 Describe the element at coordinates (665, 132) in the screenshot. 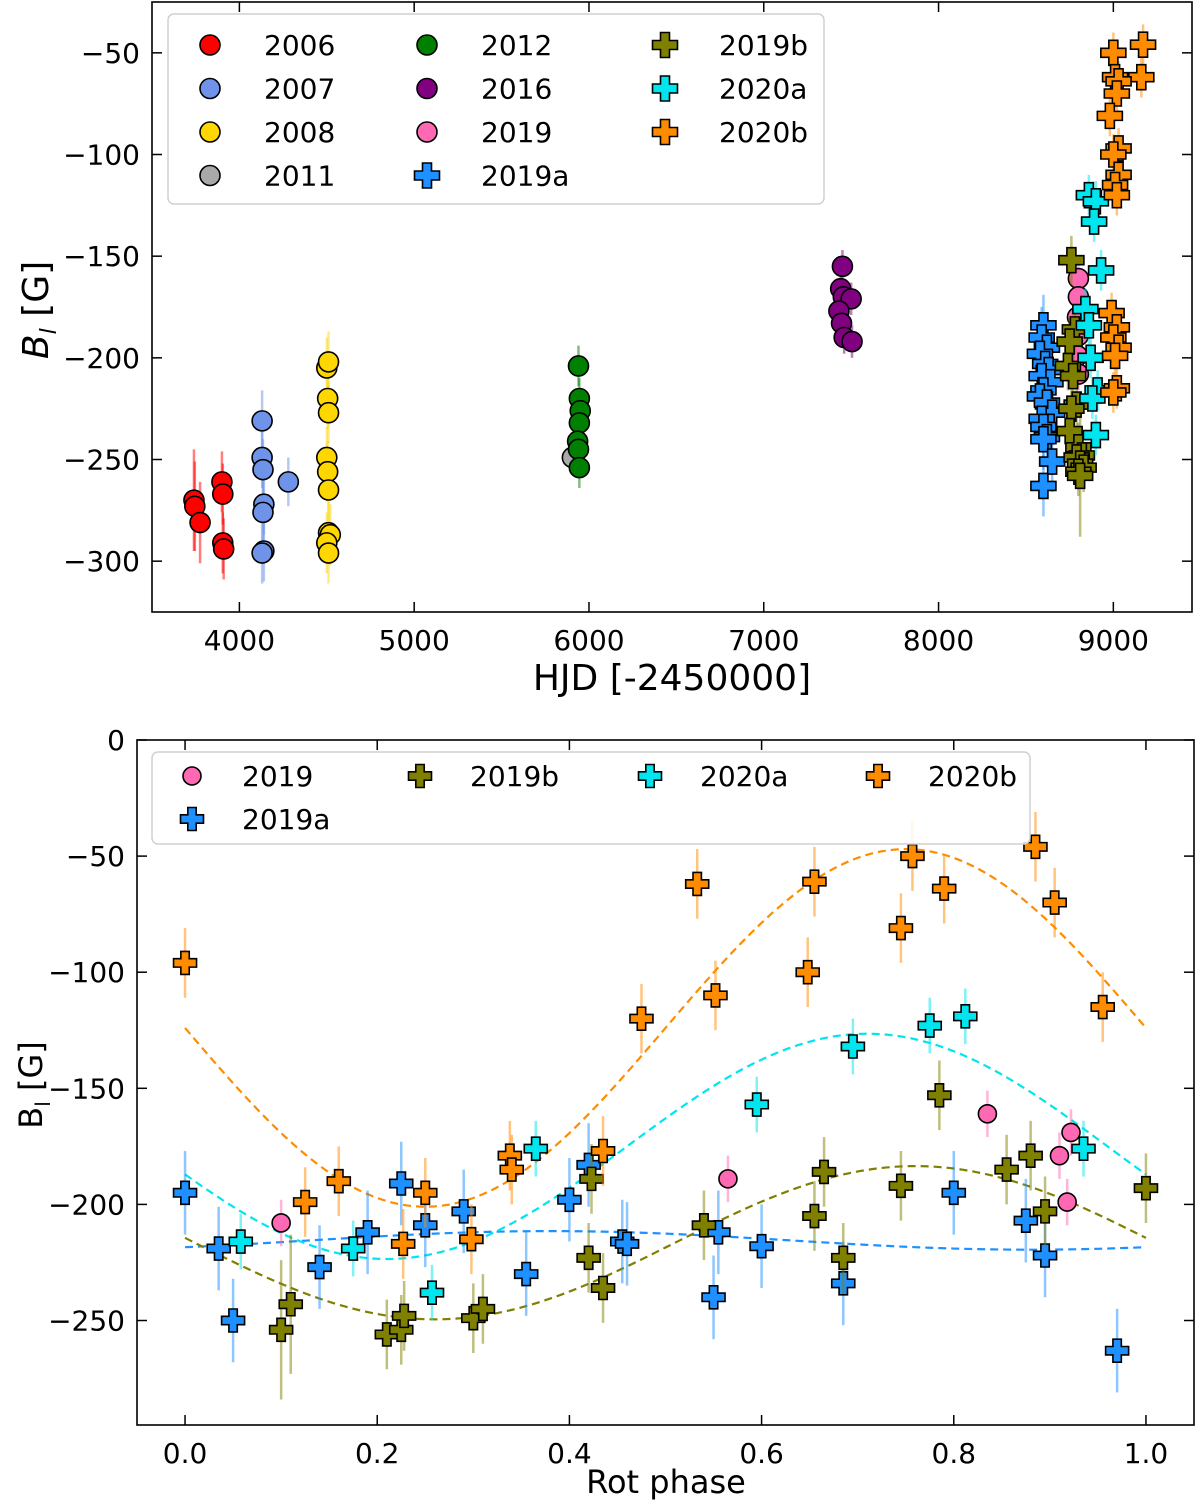

I see `top-legend-marker-2020b` at that location.